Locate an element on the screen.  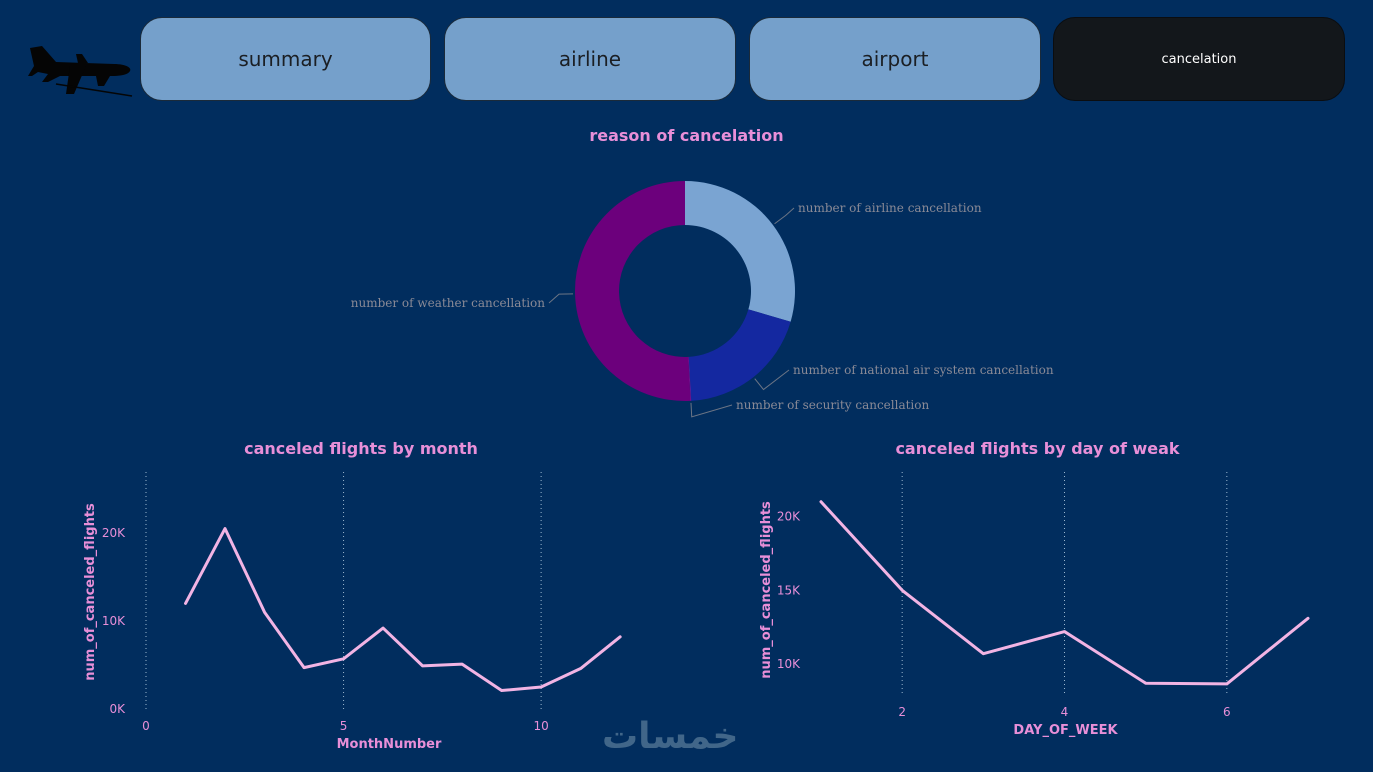
dow-ytick-0: 10K is located at coordinates (789, 664).